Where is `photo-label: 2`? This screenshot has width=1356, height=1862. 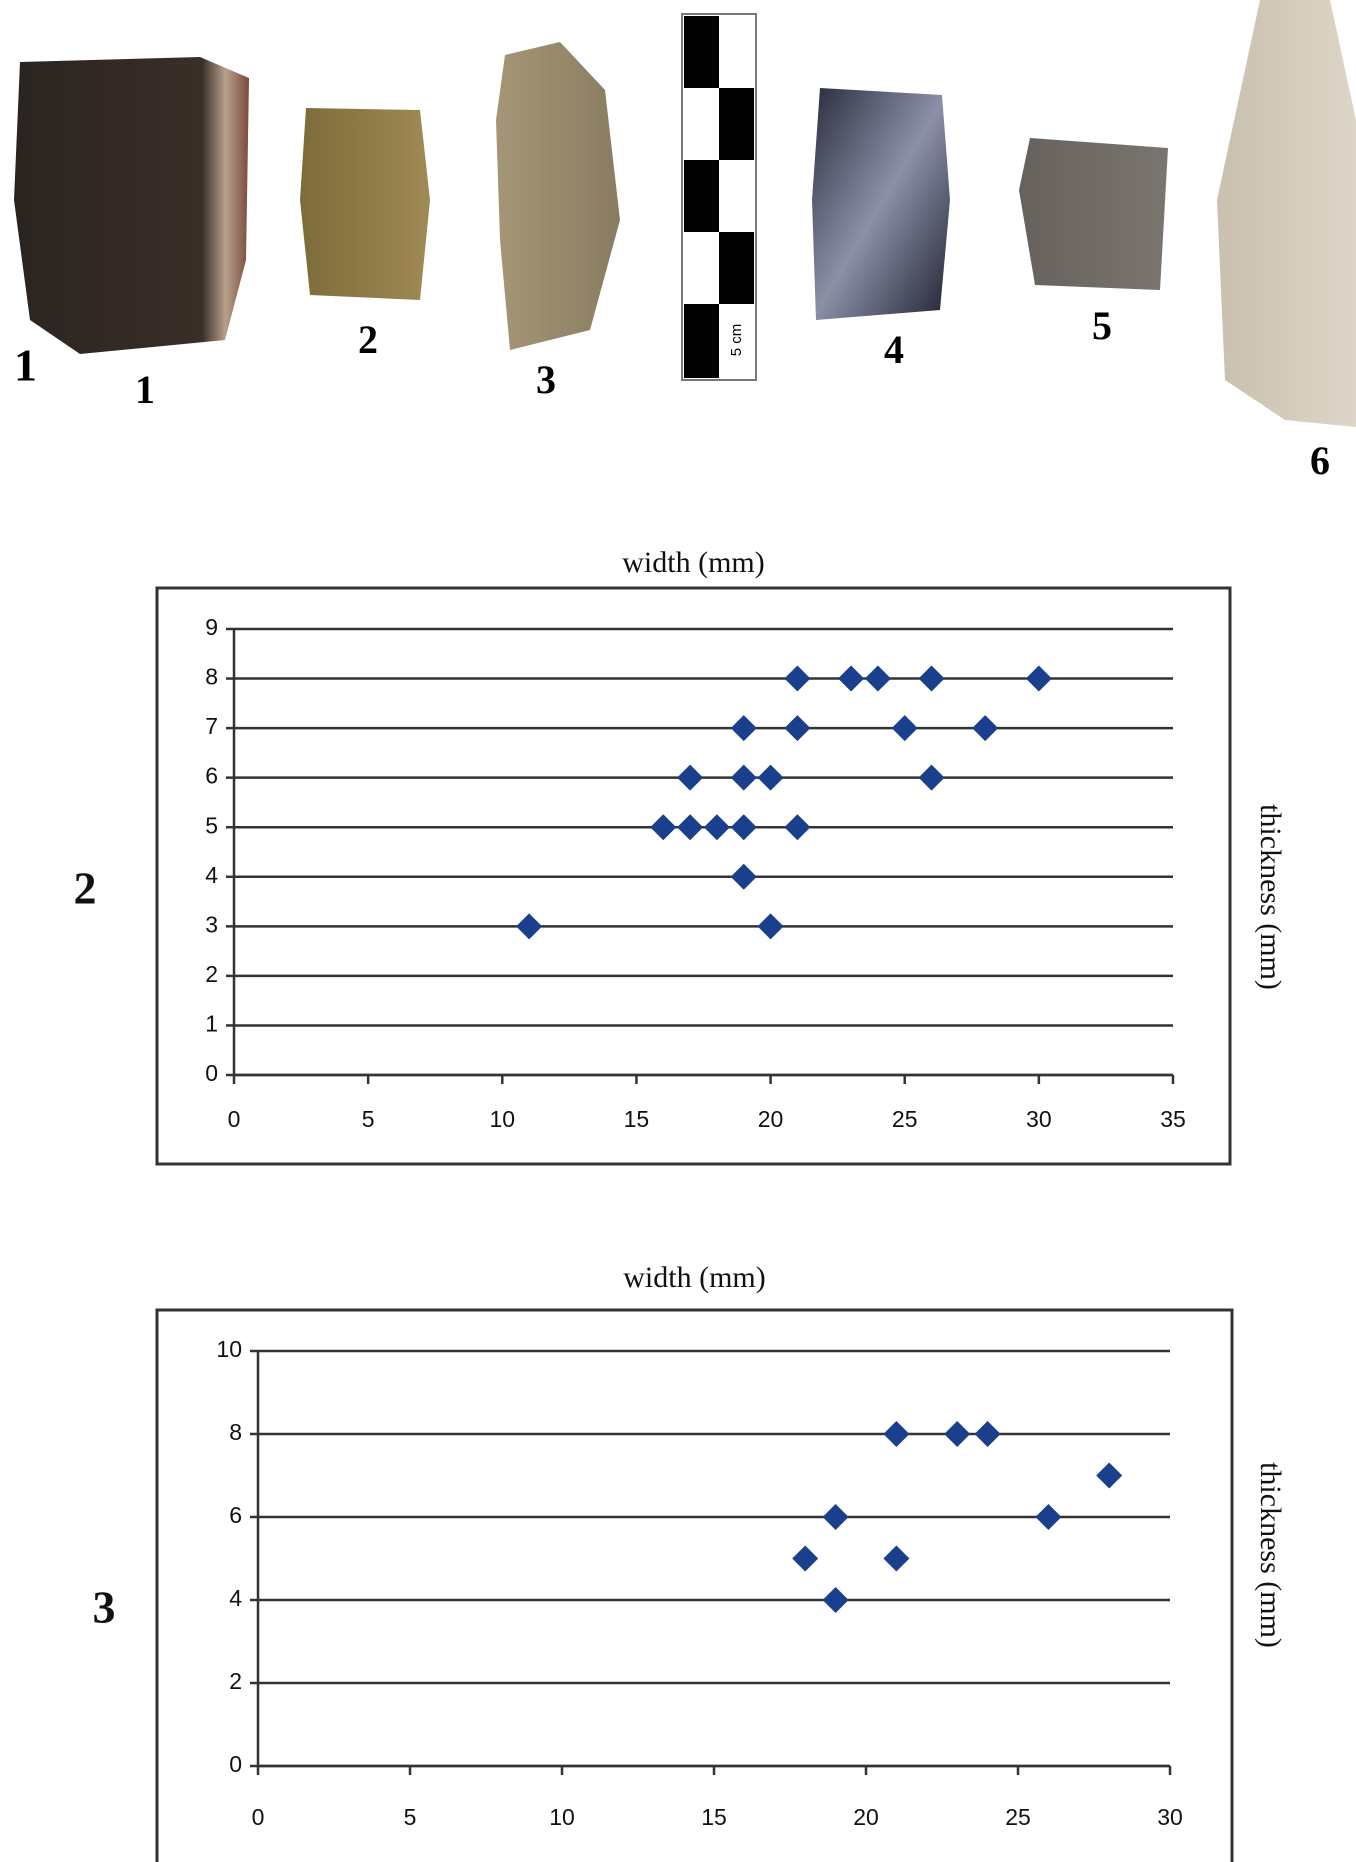
photo-label: 2 is located at coordinates (368, 339).